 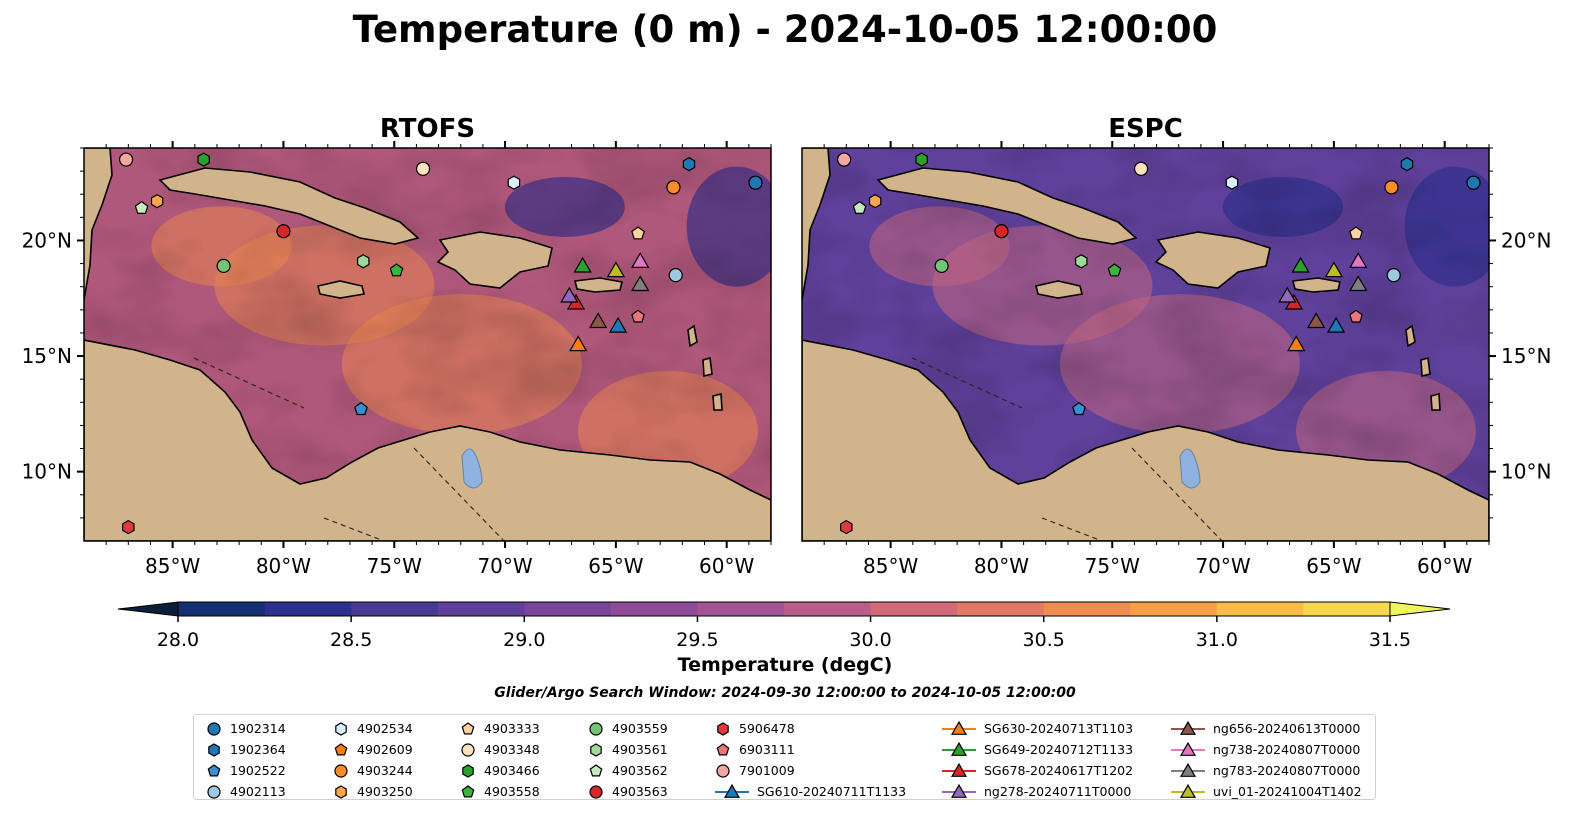 I want to click on legend-label: SG649-20240712T1133, so click(x=1059, y=749).